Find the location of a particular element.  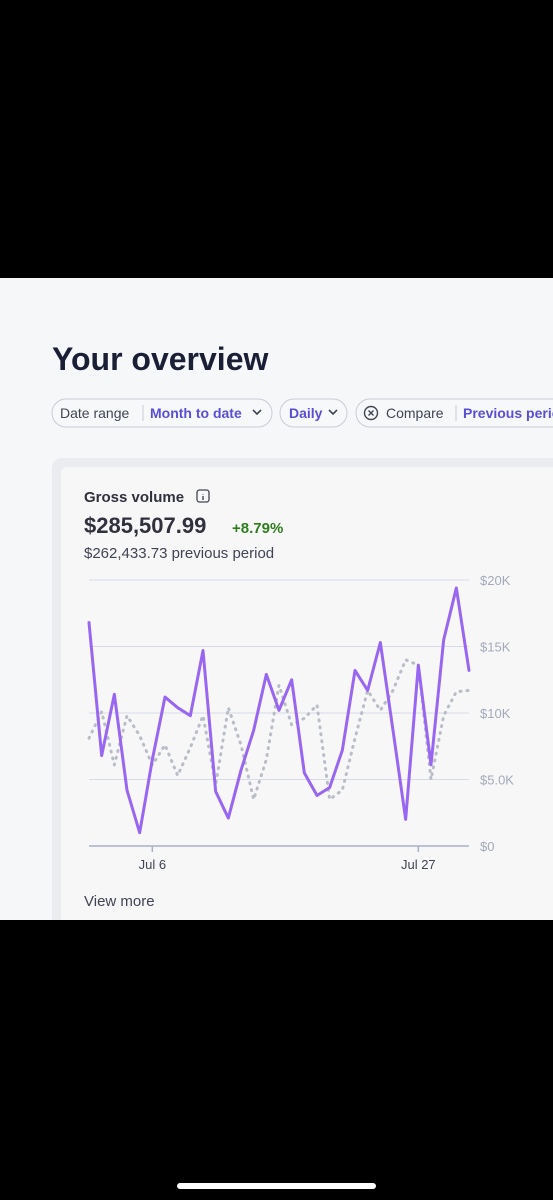

y-tick-label: $0 is located at coordinates (487, 846).